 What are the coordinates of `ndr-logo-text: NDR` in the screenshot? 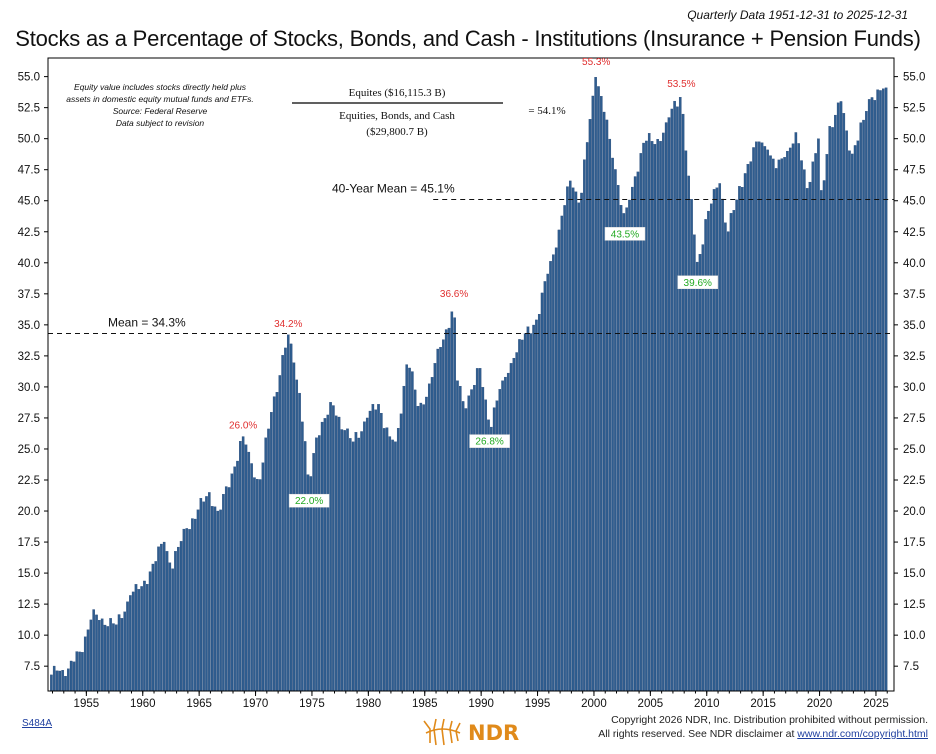 It's located at (494, 733).